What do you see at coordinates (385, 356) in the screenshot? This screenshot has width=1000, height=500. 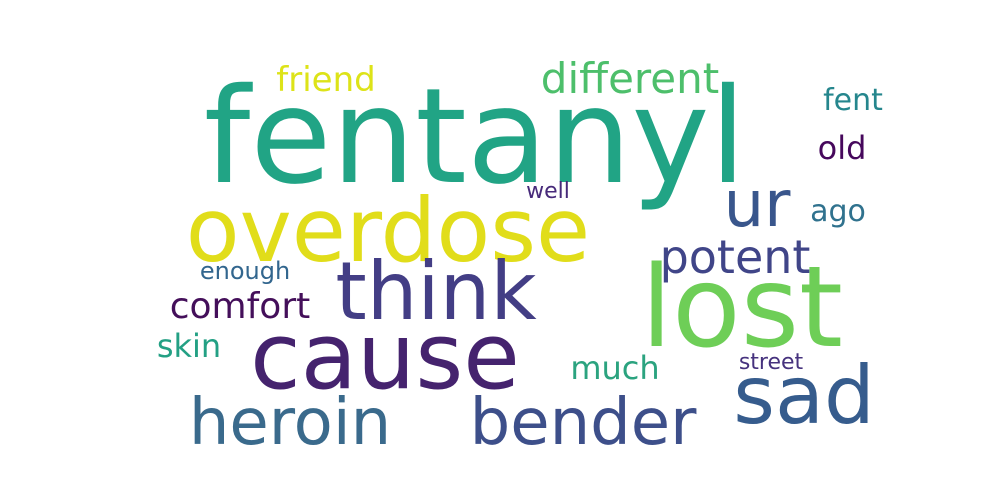 I see `word-cause: cause` at bounding box center [385, 356].